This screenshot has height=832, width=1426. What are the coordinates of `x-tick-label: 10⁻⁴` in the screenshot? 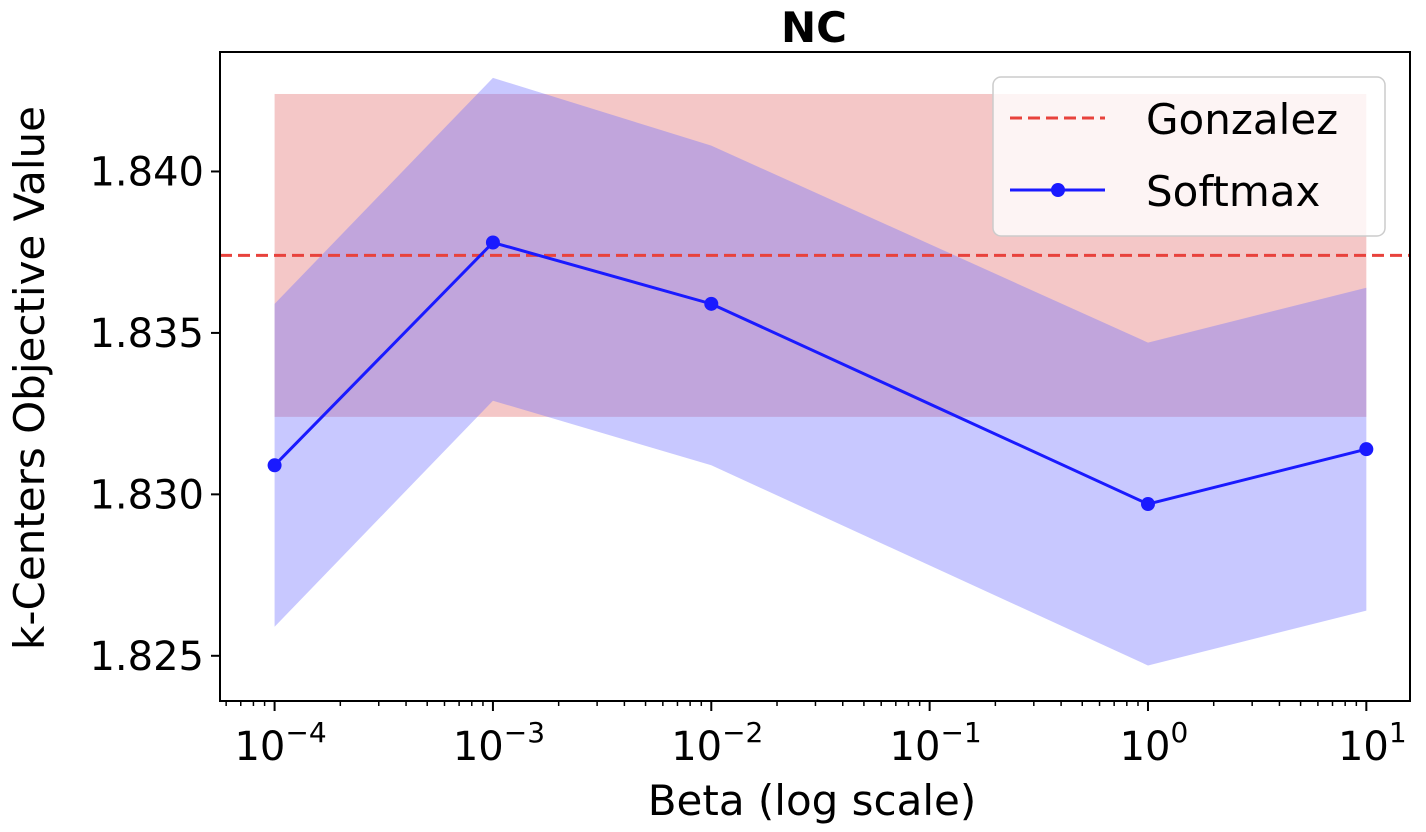 It's located at (280, 743).